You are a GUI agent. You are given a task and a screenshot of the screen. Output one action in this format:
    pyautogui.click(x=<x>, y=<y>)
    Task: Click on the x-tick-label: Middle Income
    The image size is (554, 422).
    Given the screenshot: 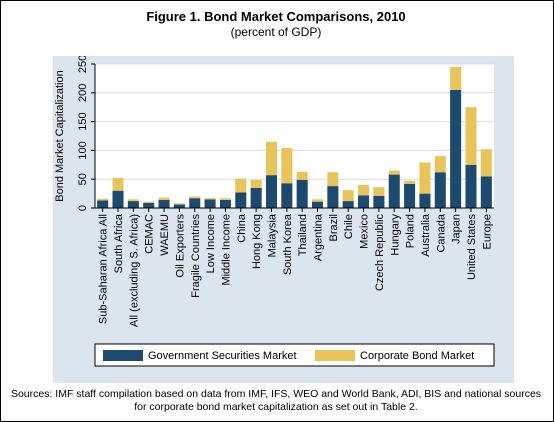 What is the action you would take?
    pyautogui.click(x=226, y=250)
    